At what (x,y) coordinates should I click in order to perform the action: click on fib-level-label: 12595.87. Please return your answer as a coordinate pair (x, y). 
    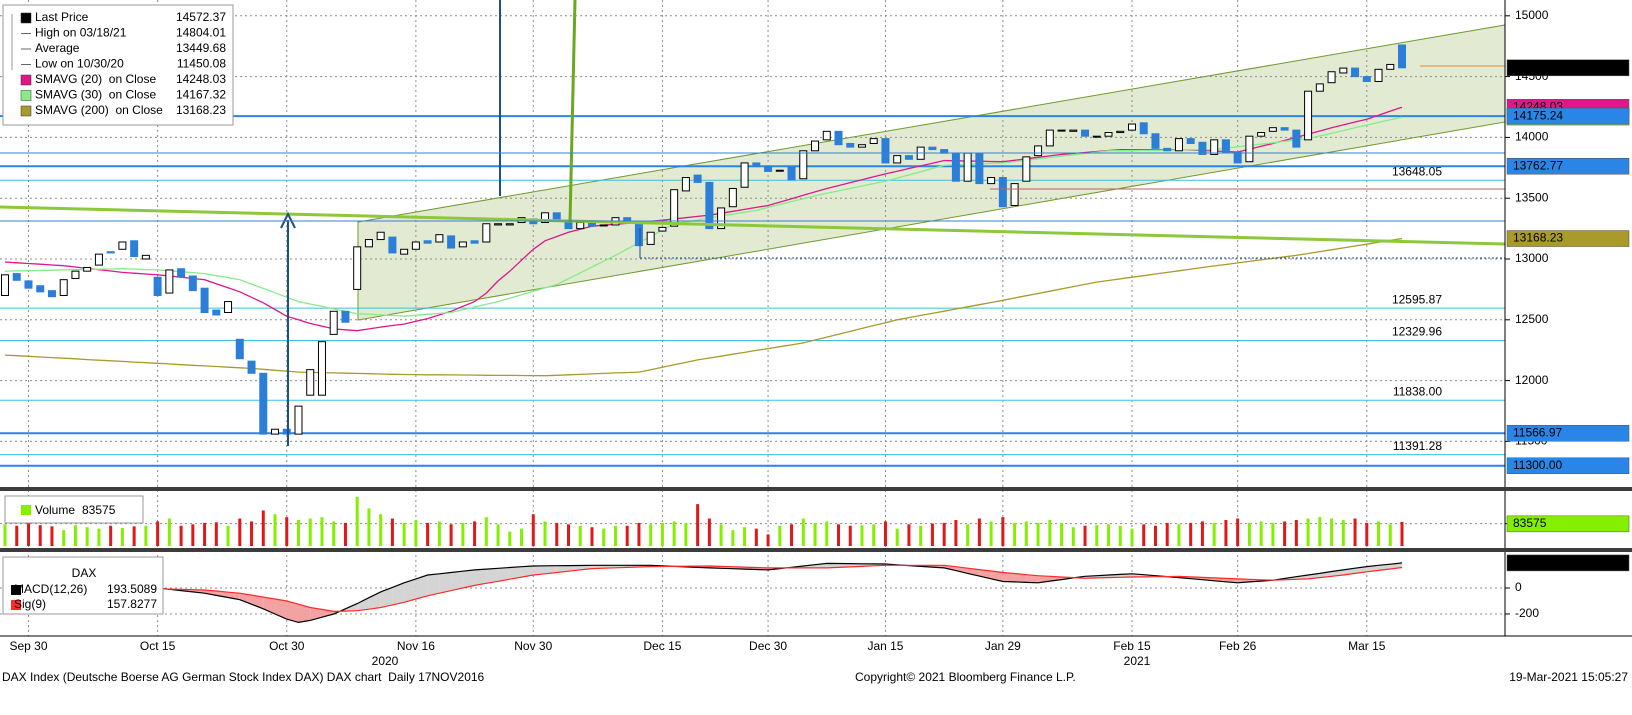
    Looking at the image, I should click on (1417, 299).